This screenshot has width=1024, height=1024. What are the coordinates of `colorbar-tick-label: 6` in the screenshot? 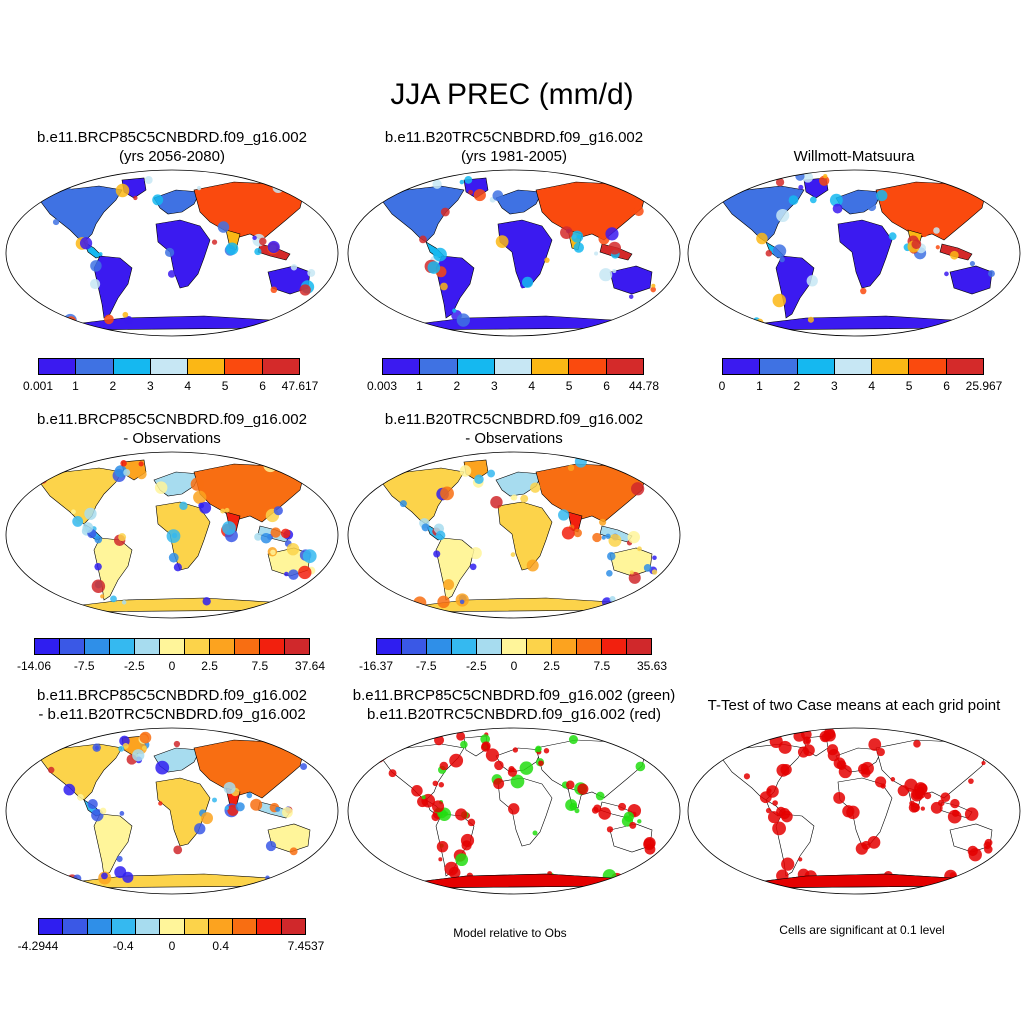 It's located at (606, 386).